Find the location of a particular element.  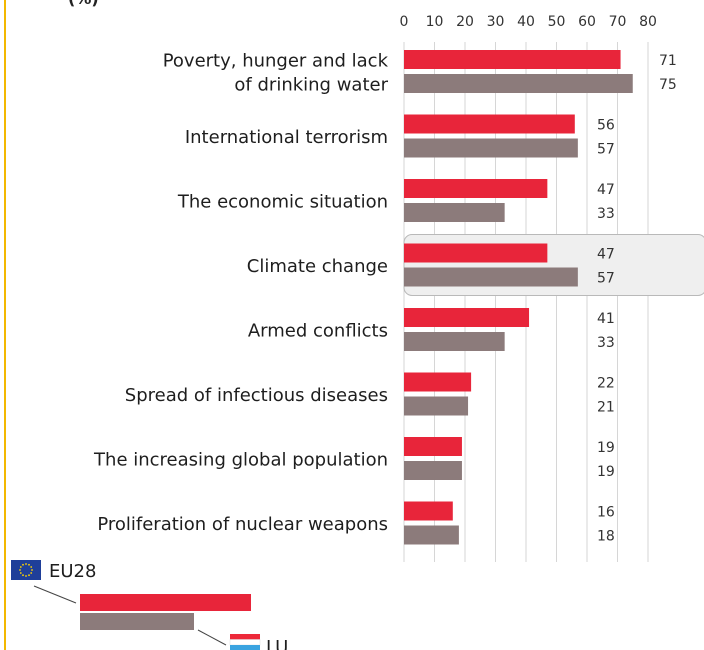

category-label: The increasing global population is located at coordinates (240, 460).